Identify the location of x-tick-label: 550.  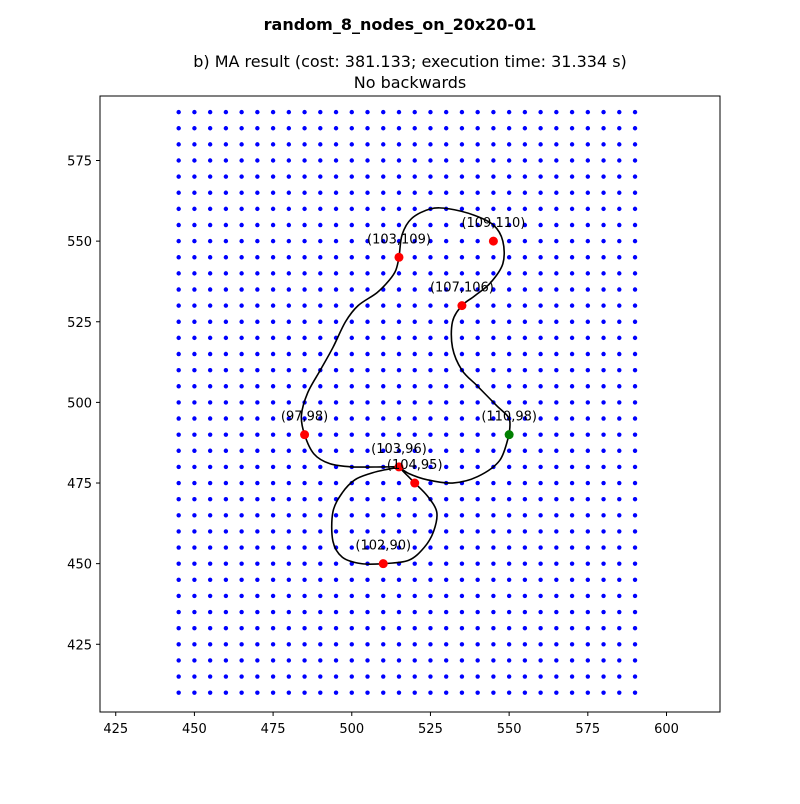
(509, 729).